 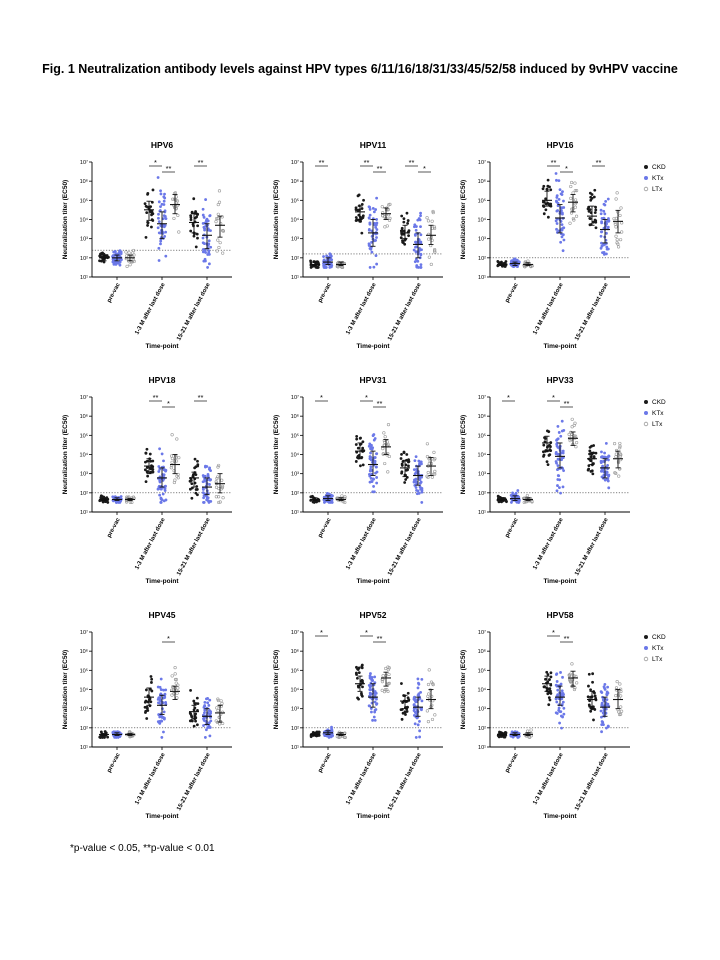 What do you see at coordinates (659, 637) in the screenshot?
I see `legend-label: CKD` at bounding box center [659, 637].